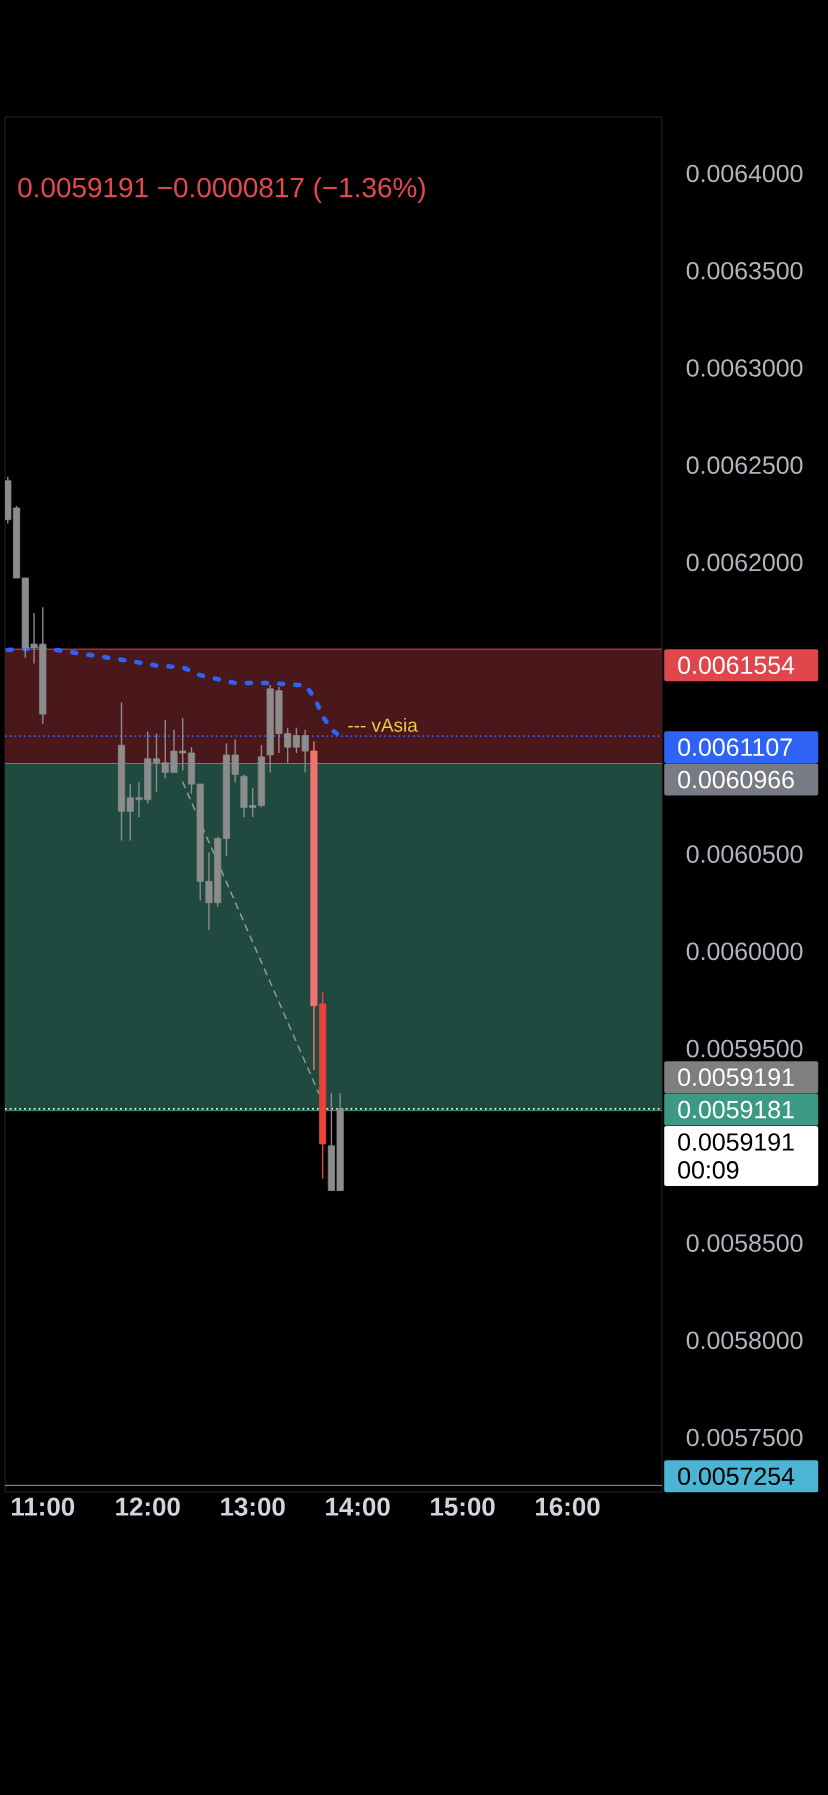 The width and height of the screenshot is (828, 1795). Describe the element at coordinates (463, 1506) in the screenshot. I see `x-tick-label: 15:00` at that location.